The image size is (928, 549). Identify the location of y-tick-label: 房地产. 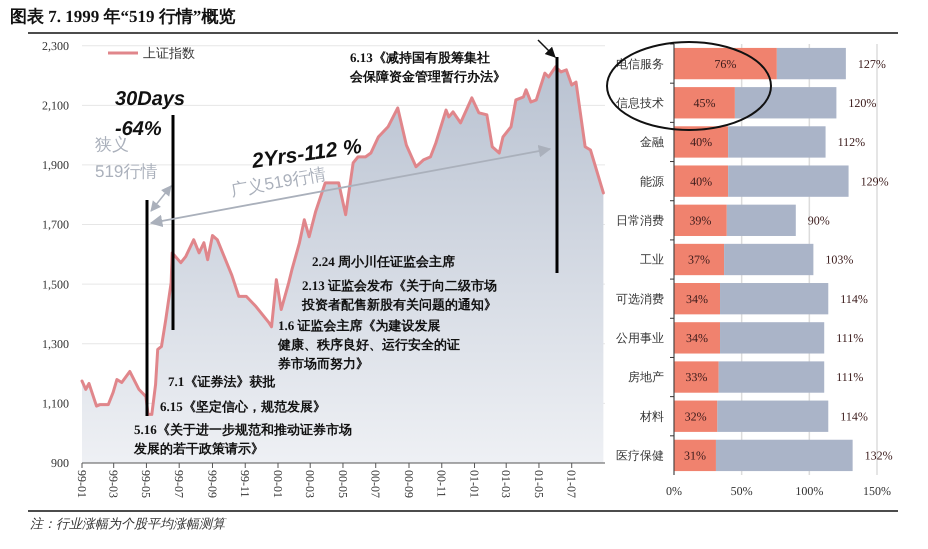
(646, 377).